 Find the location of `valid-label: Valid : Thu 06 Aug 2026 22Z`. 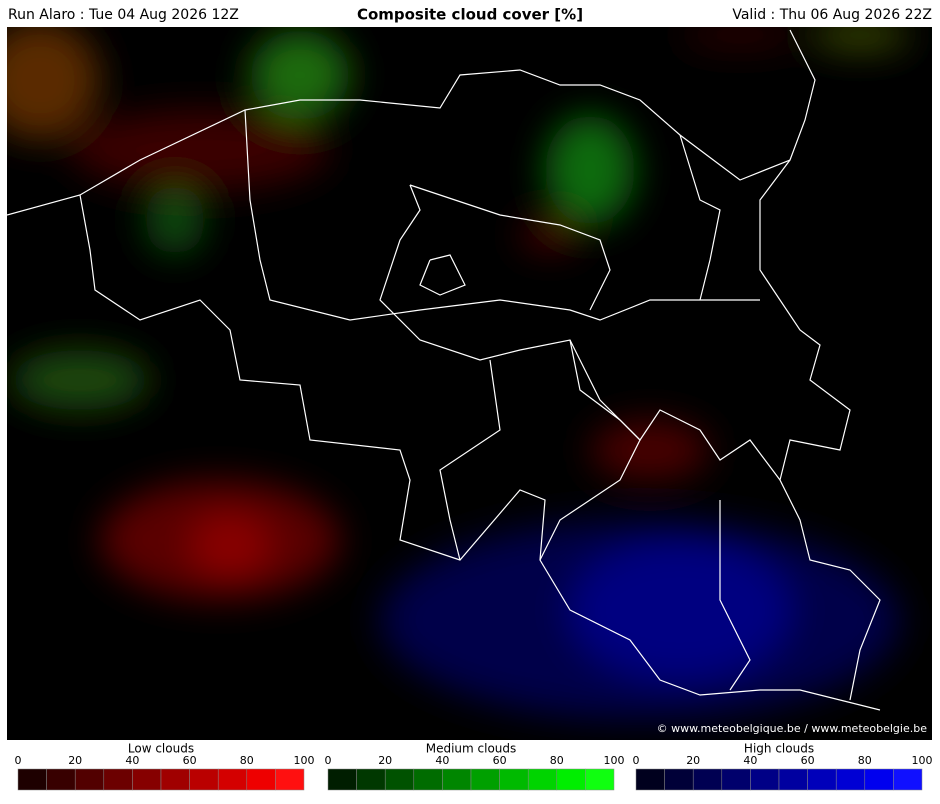

valid-label: Valid : Thu 06 Aug 2026 22Z is located at coordinates (832, 15).